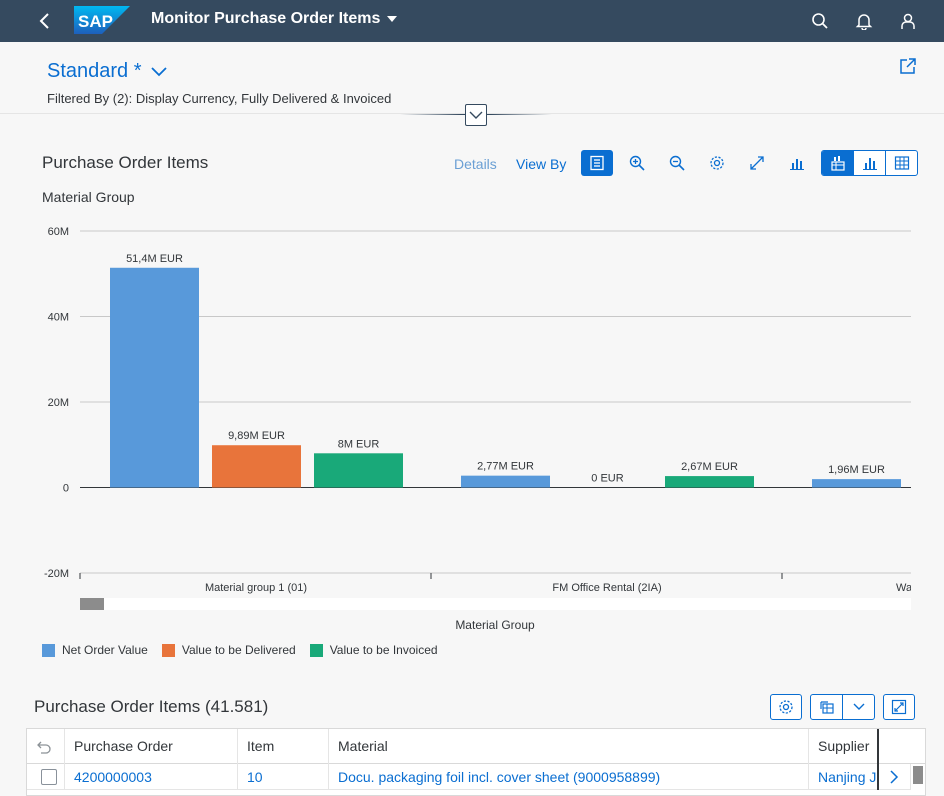 The image size is (944, 796). I want to click on table-settings-button, so click(786, 707).